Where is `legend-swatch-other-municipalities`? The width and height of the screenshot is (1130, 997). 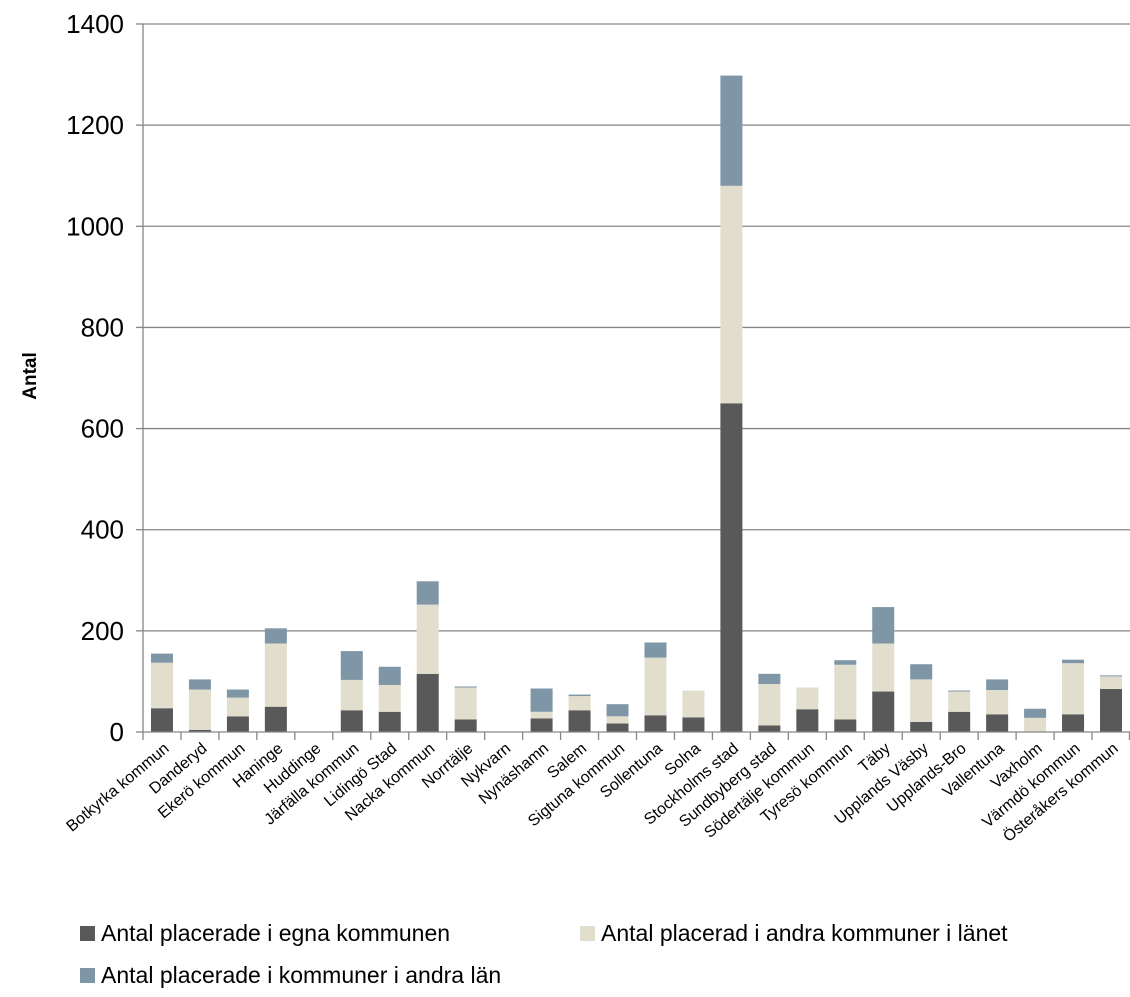 legend-swatch-other-municipalities is located at coordinates (587, 933).